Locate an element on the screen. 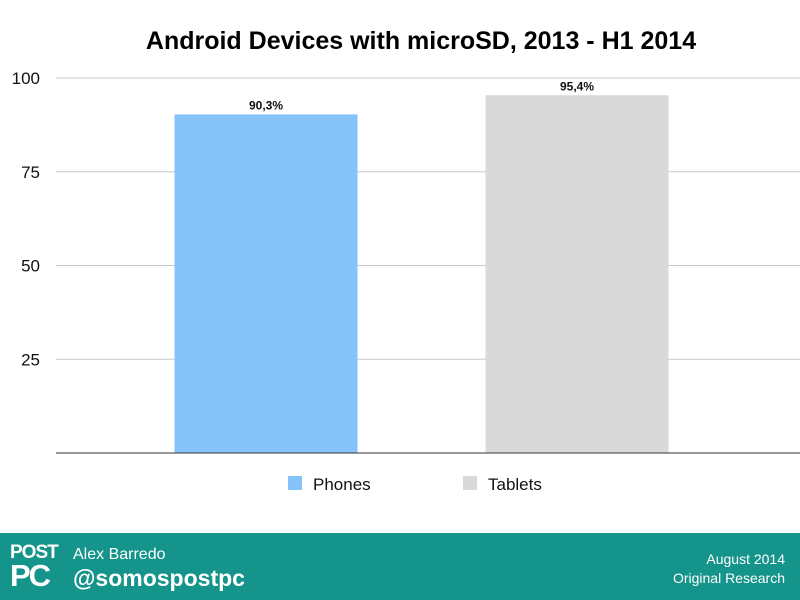 The image size is (800, 600). data-label: 95,4% is located at coordinates (577, 86).